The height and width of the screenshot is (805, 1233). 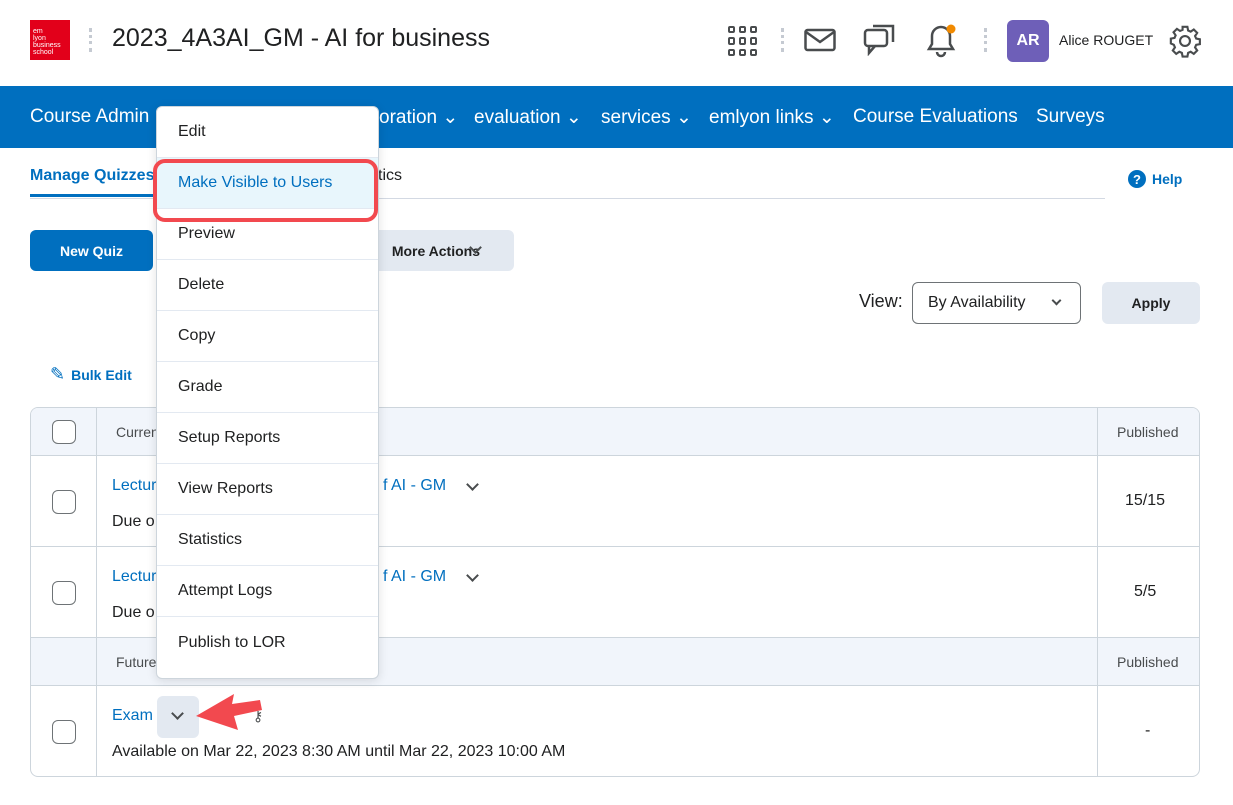 What do you see at coordinates (92, 182) in the screenshot?
I see `tab-manage-quizzes: Manage Quizzes` at bounding box center [92, 182].